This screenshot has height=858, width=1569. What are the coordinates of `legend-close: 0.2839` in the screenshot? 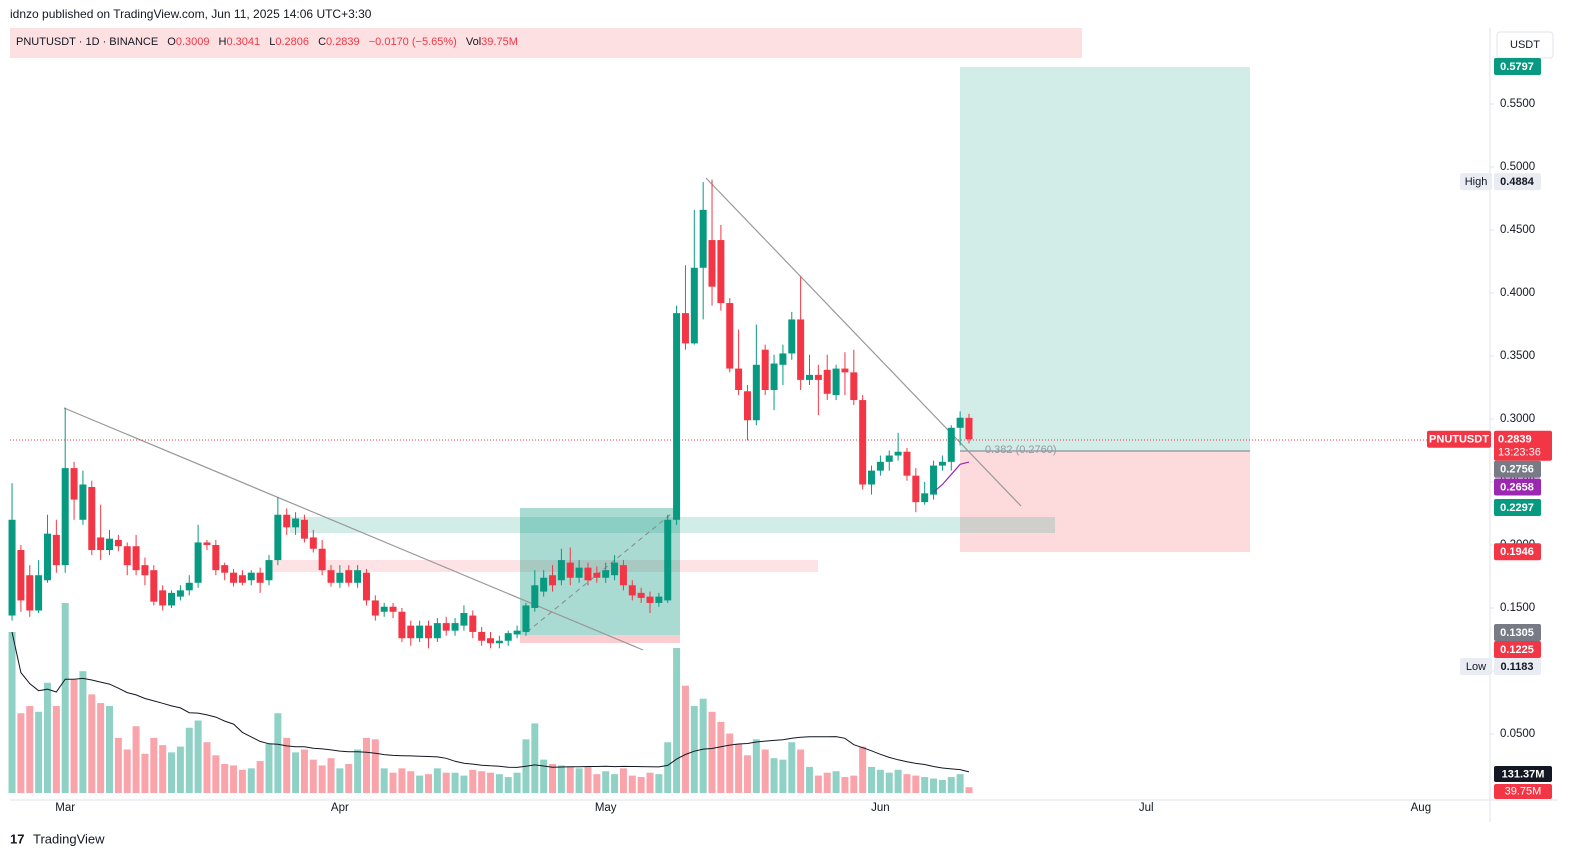 It's located at (343, 42).